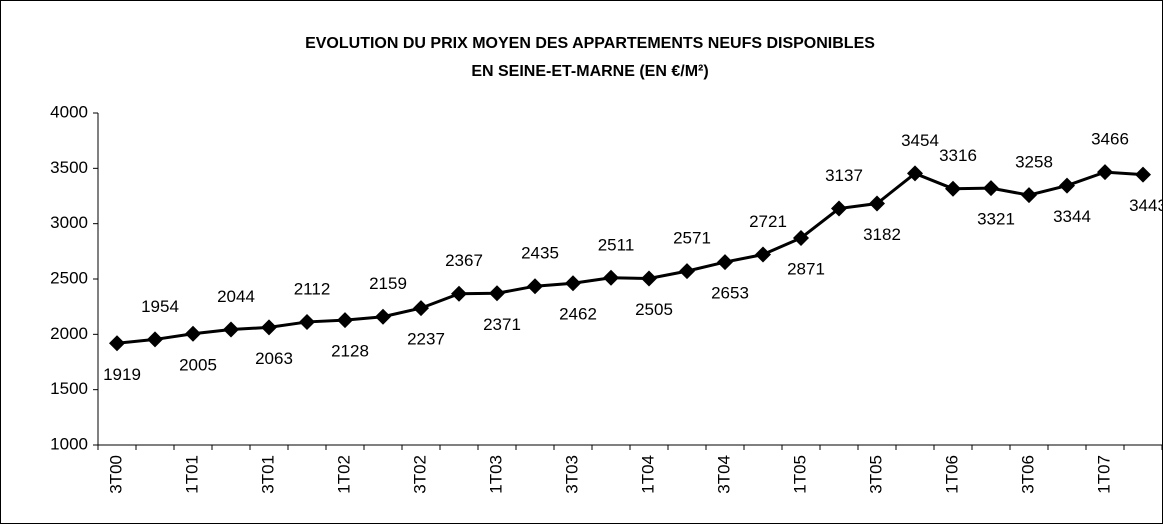 The image size is (1163, 524). What do you see at coordinates (1072, 216) in the screenshot?
I see `data-label: 3344` at bounding box center [1072, 216].